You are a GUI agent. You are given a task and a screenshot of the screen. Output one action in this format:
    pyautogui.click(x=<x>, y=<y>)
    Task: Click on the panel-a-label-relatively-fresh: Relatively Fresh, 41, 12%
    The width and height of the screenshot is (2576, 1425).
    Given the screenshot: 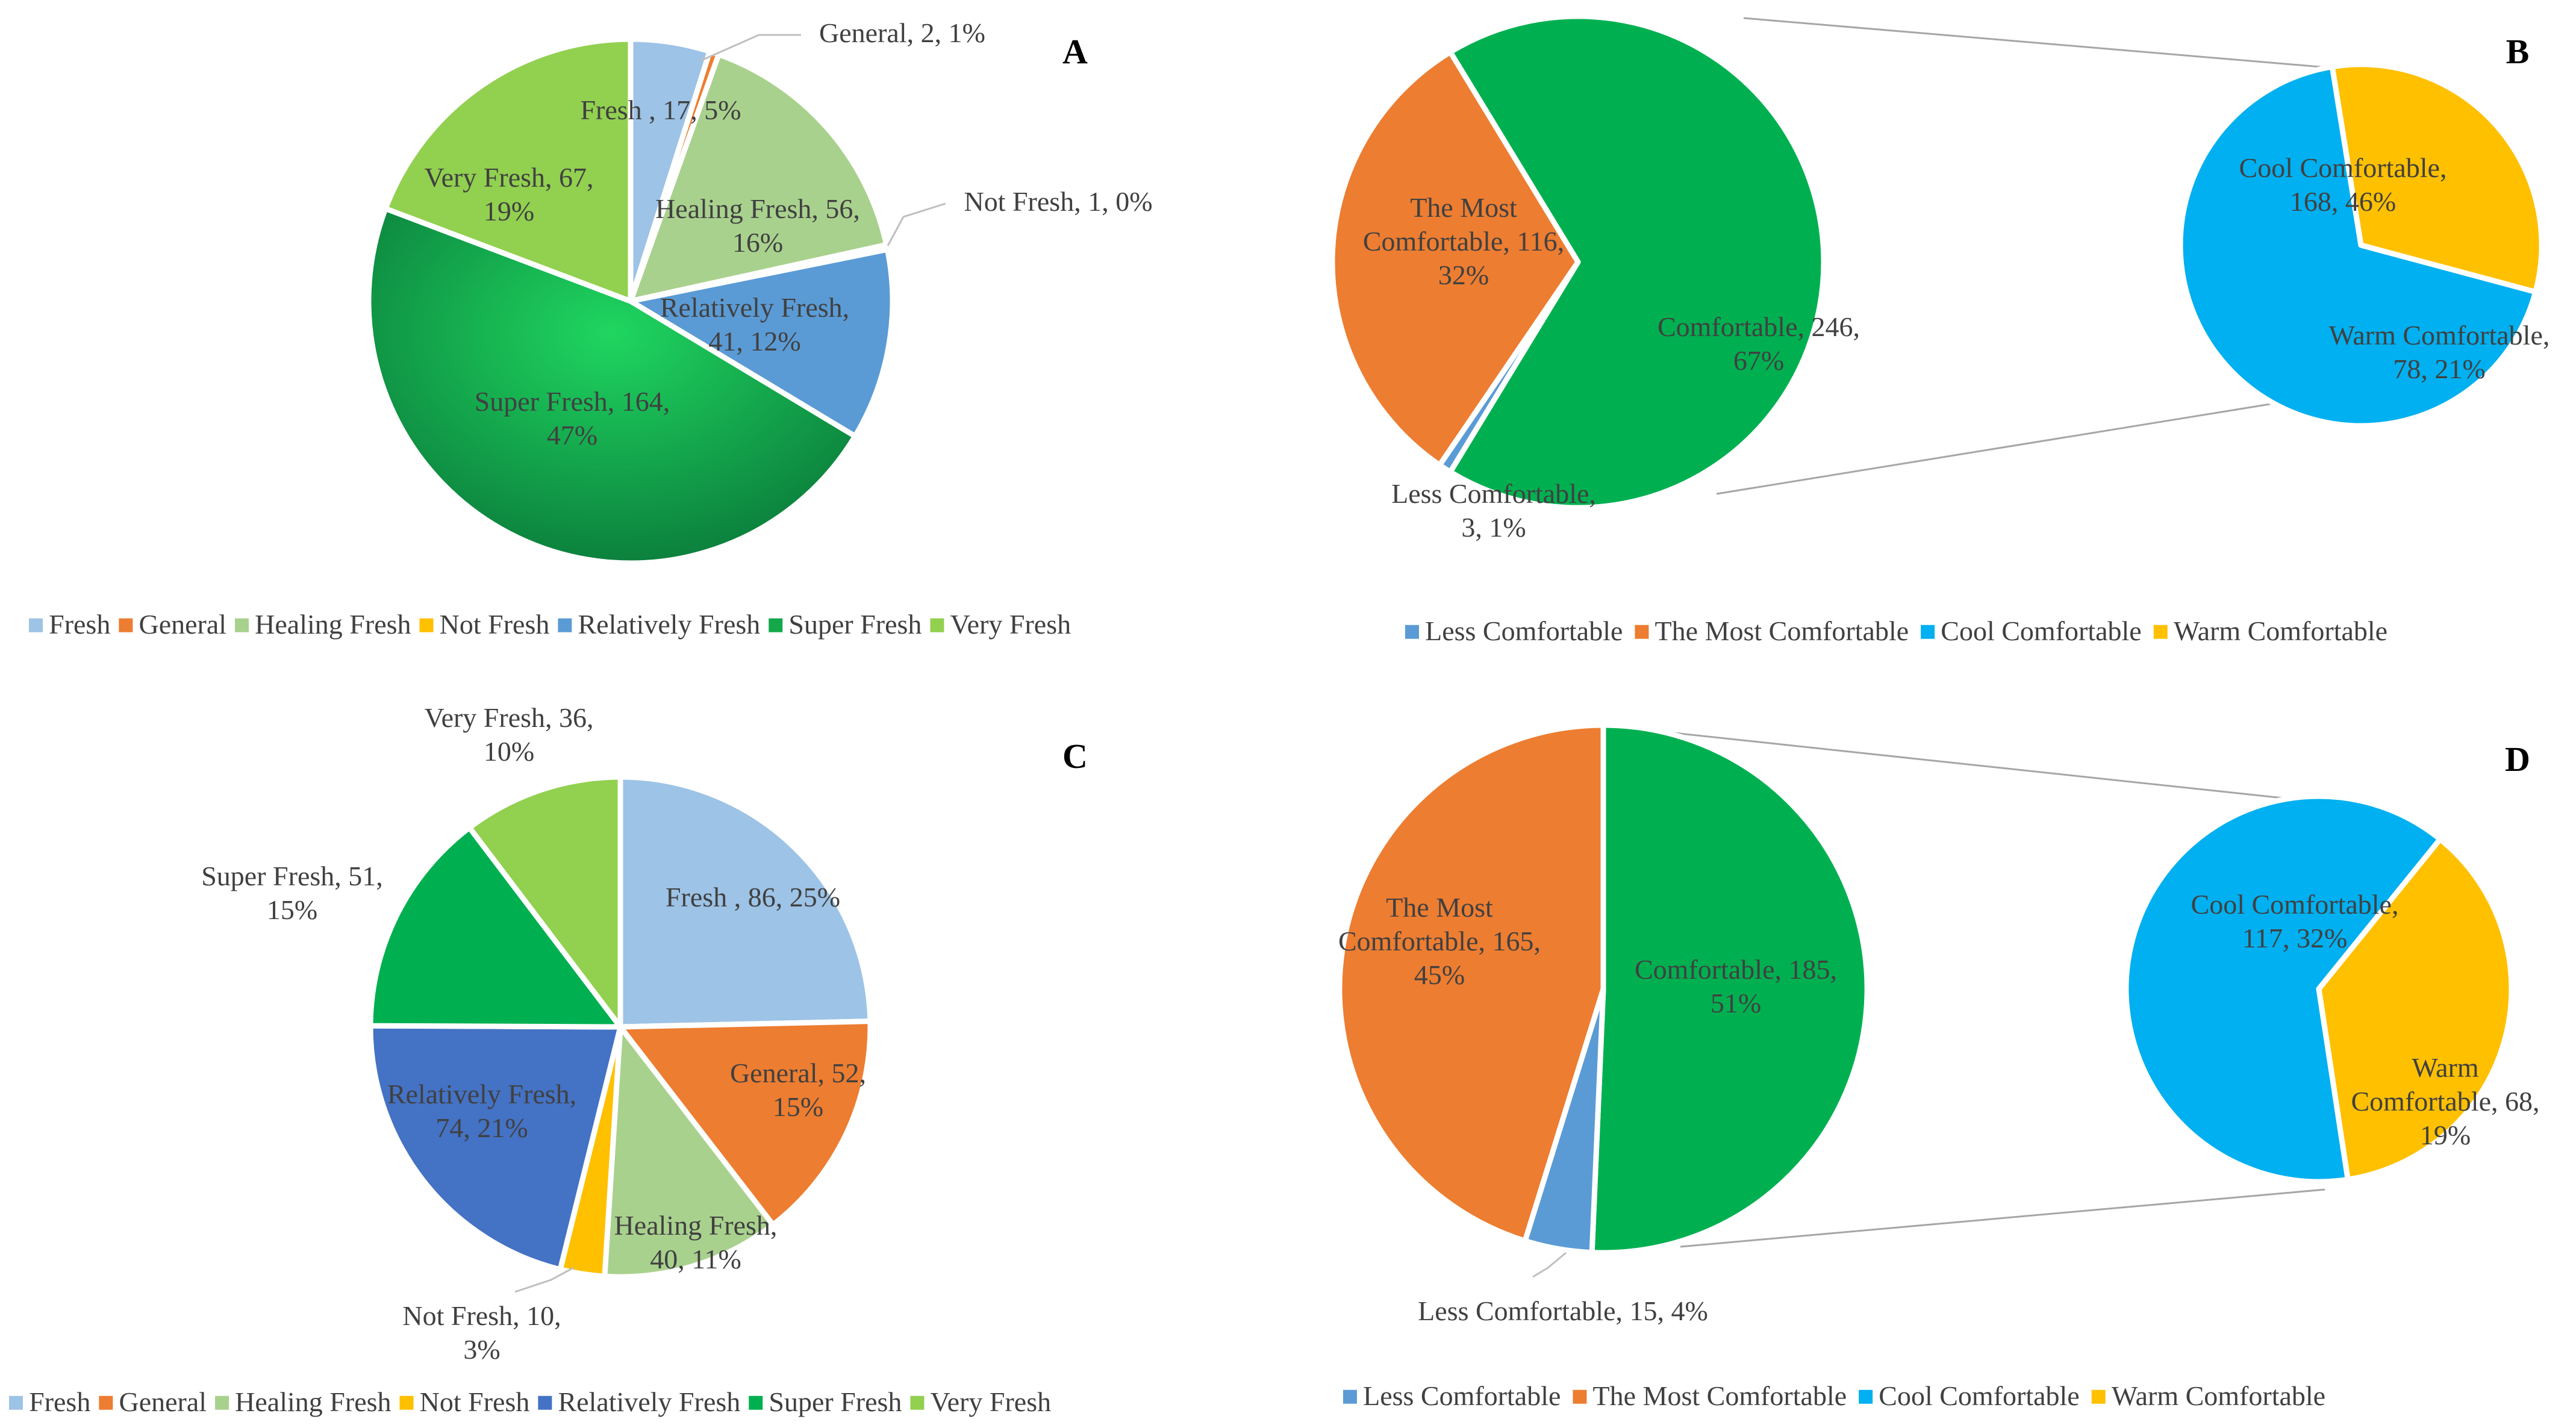 What is the action you would take?
    pyautogui.click(x=754, y=325)
    